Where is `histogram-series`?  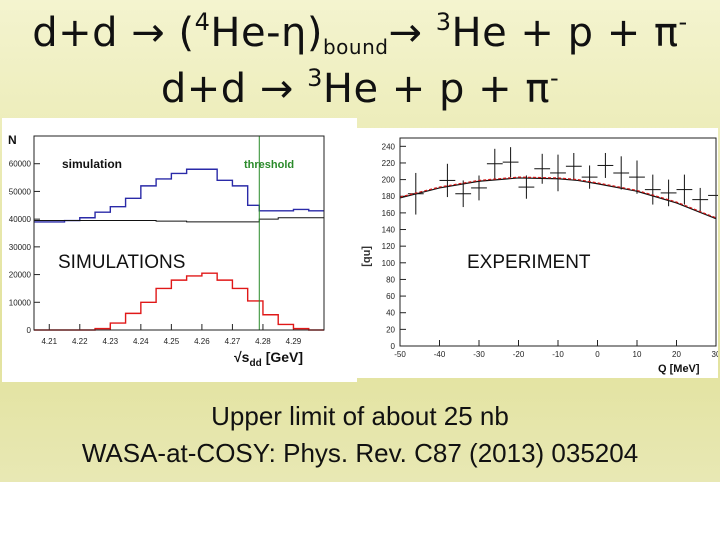
histogram-series is located at coordinates (179, 233).